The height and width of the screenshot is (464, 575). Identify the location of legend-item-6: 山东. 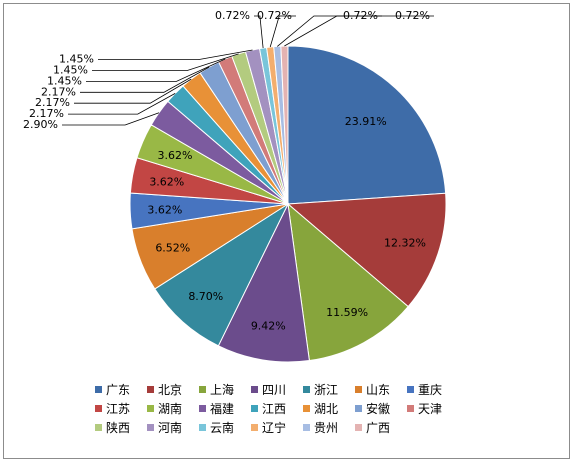
(372, 390).